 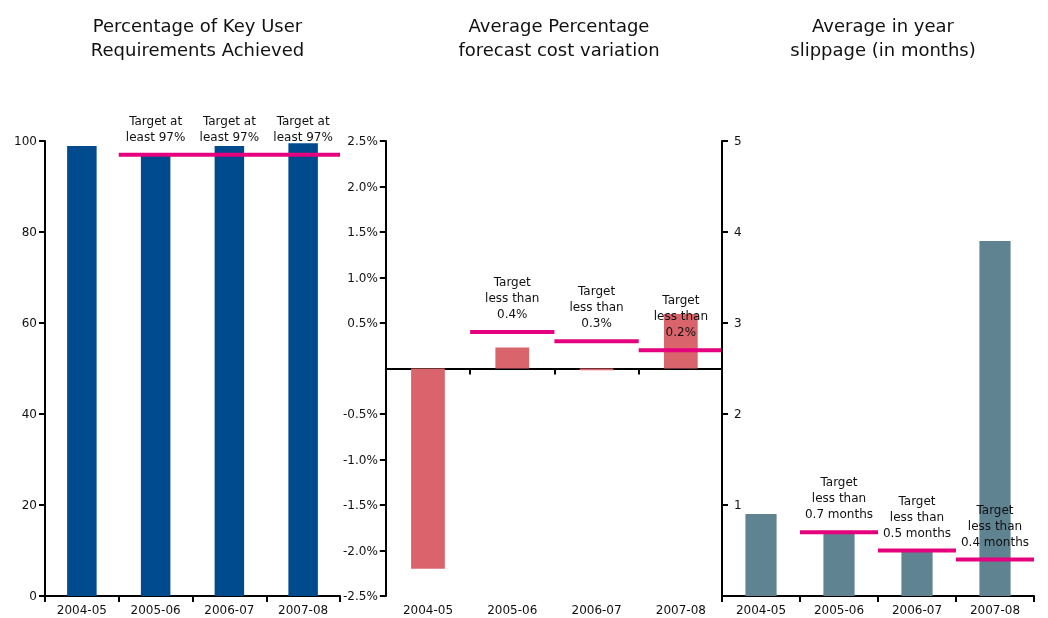 What do you see at coordinates (738, 505) in the screenshot?
I see `y-tick-label: 1` at bounding box center [738, 505].